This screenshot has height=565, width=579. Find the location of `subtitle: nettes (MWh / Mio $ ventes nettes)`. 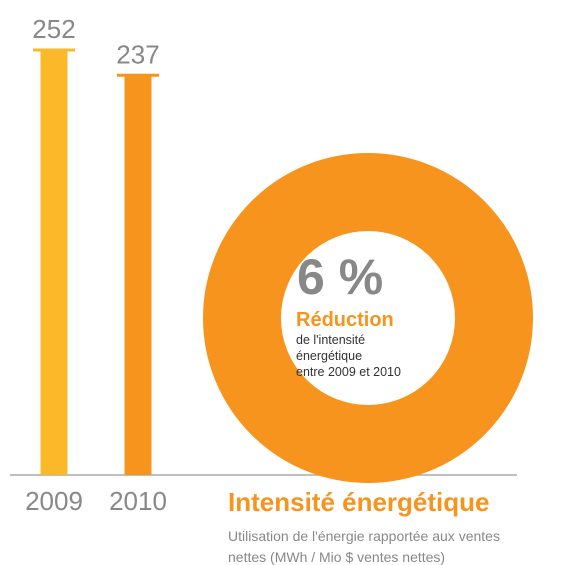

subtitle: nettes (MWh / Mio $ ventes nettes) is located at coordinates (336, 557).